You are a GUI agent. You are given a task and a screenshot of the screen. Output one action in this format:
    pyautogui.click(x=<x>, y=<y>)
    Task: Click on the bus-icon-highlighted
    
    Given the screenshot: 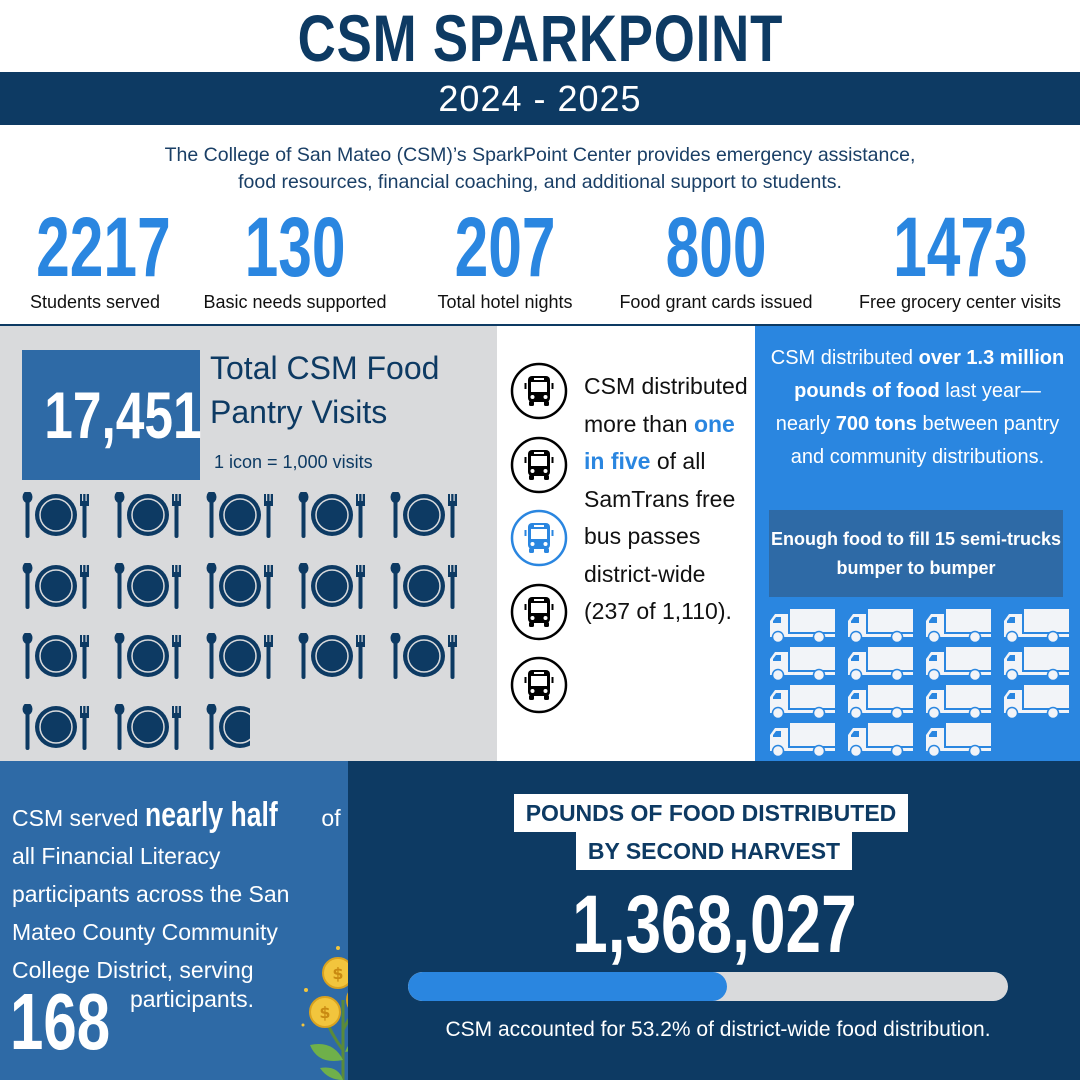 What is the action you would take?
    pyautogui.click(x=539, y=538)
    